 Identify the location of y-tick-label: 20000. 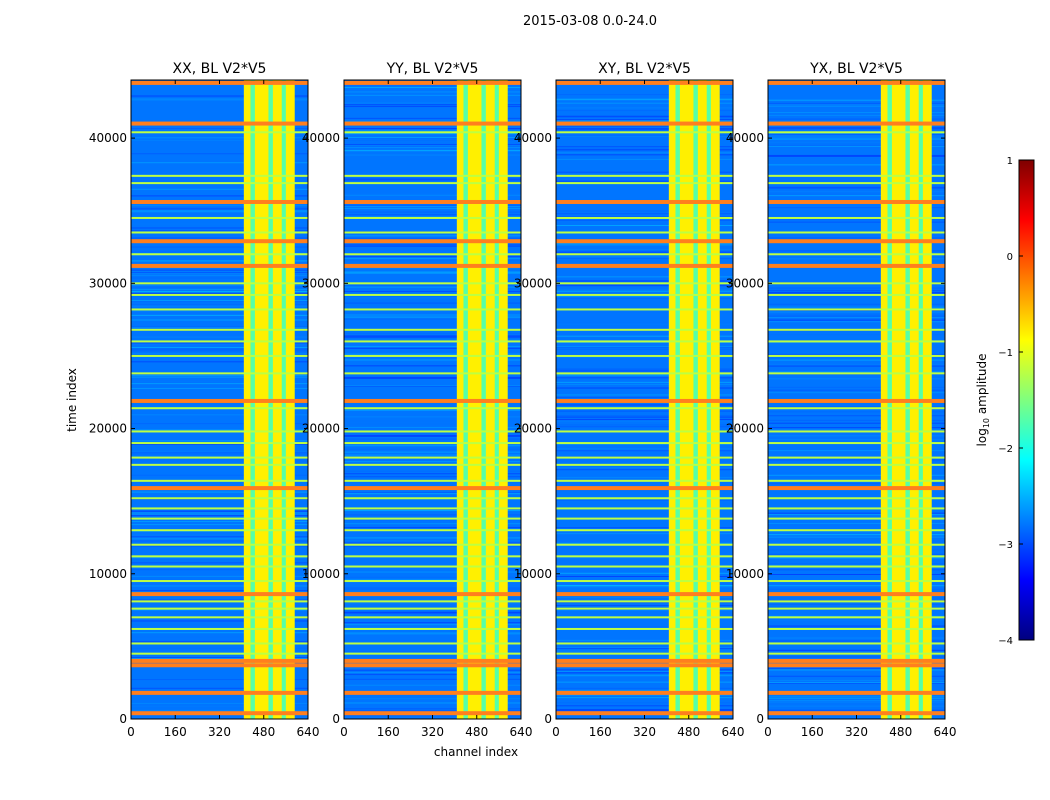
(108, 429).